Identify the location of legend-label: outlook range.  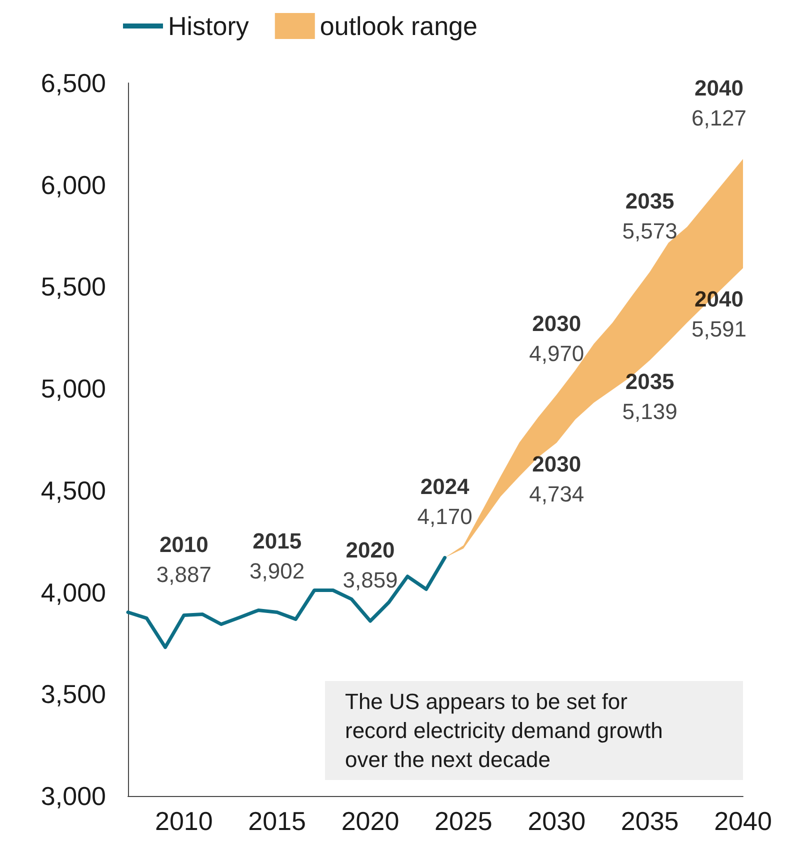
(399, 26).